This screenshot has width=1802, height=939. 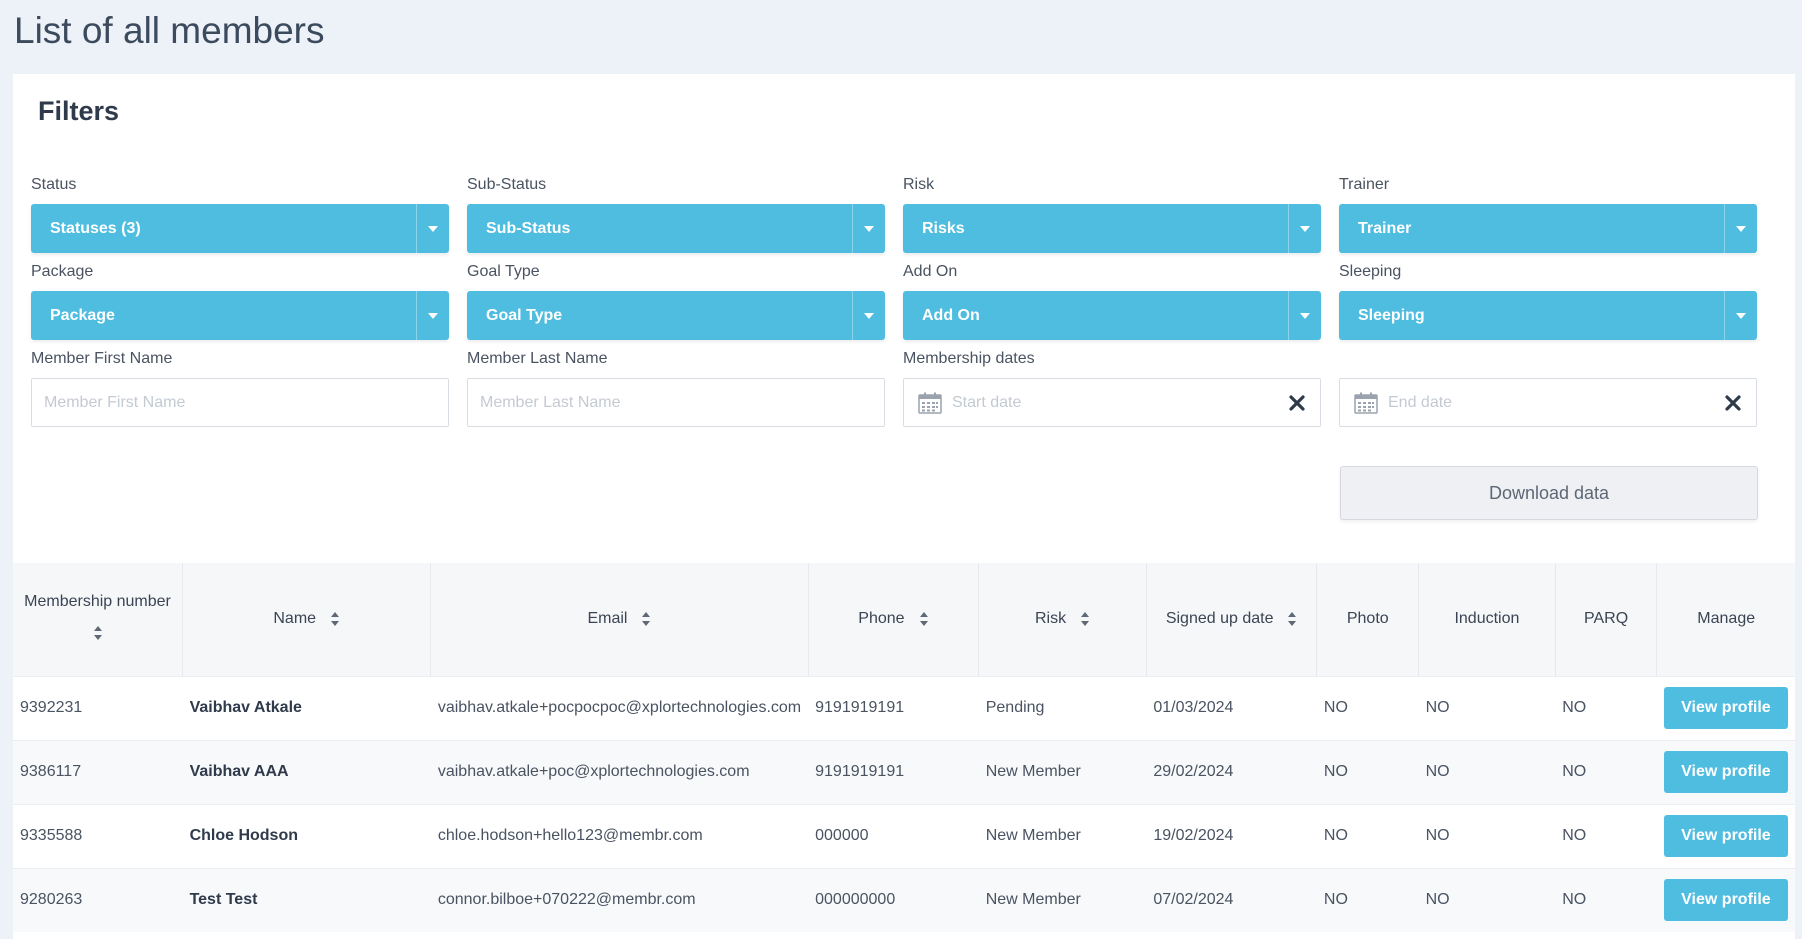 I want to click on member-name: Vaibhav AAA, so click(x=306, y=771).